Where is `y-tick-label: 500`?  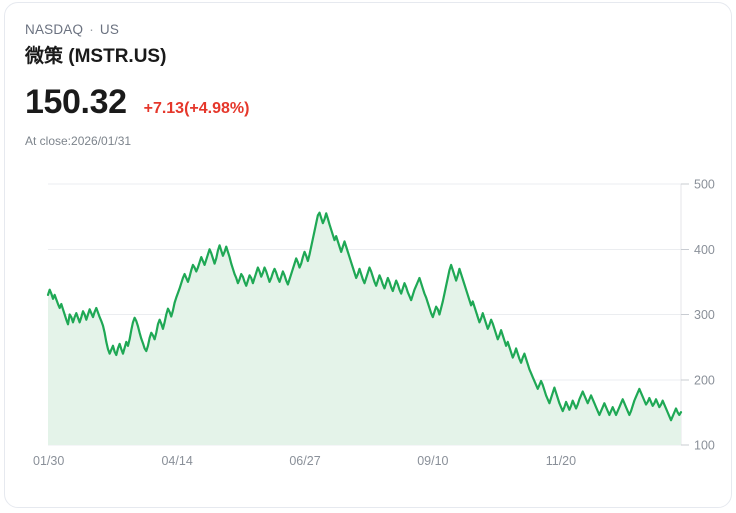 y-tick-label: 500 is located at coordinates (704, 185).